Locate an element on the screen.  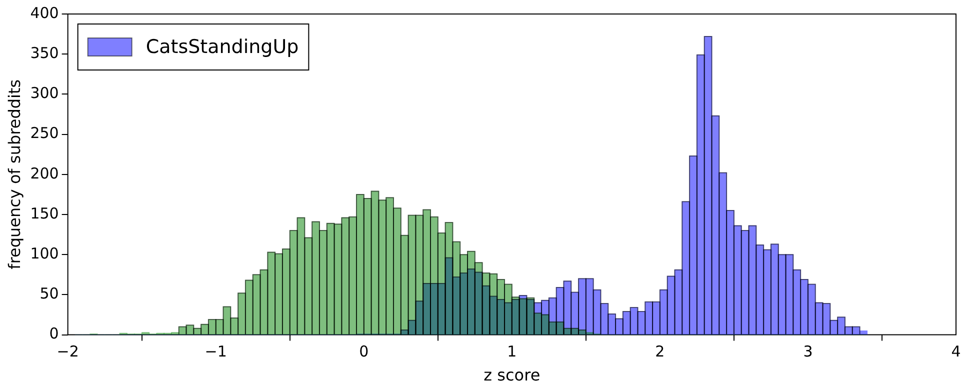
y-tick-label: 350 is located at coordinates (44, 53).